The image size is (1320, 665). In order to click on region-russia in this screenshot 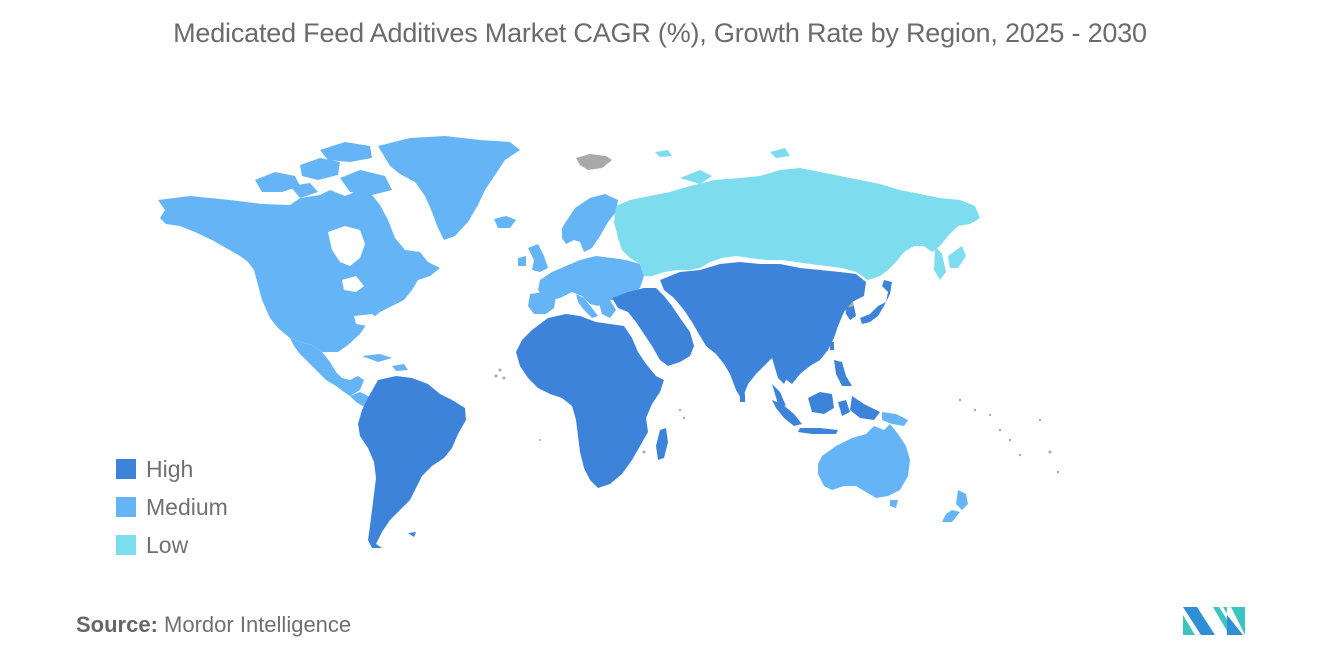, I will do `click(797, 214)`.